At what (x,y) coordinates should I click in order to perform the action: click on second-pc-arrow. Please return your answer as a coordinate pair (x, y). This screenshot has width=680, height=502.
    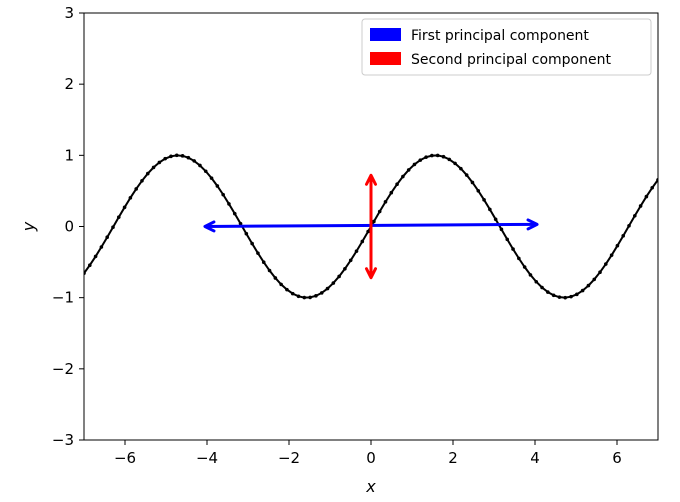
    Looking at the image, I should click on (371, 226).